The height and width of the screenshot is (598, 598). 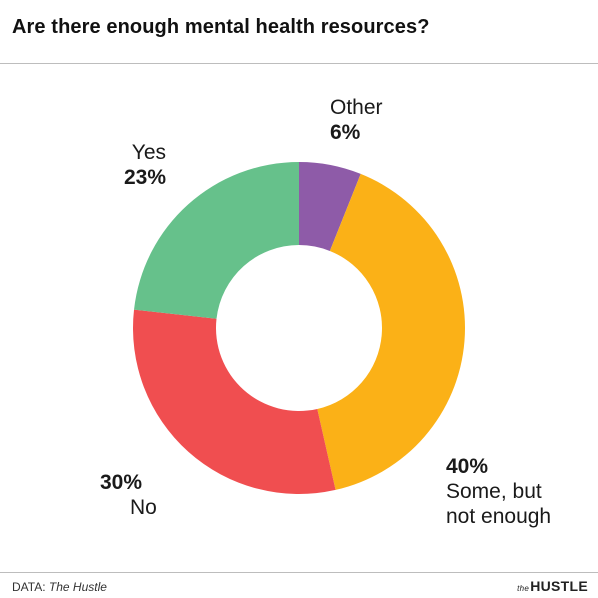 What do you see at coordinates (77, 587) in the screenshot?
I see `source-name: The Hustle` at bounding box center [77, 587].